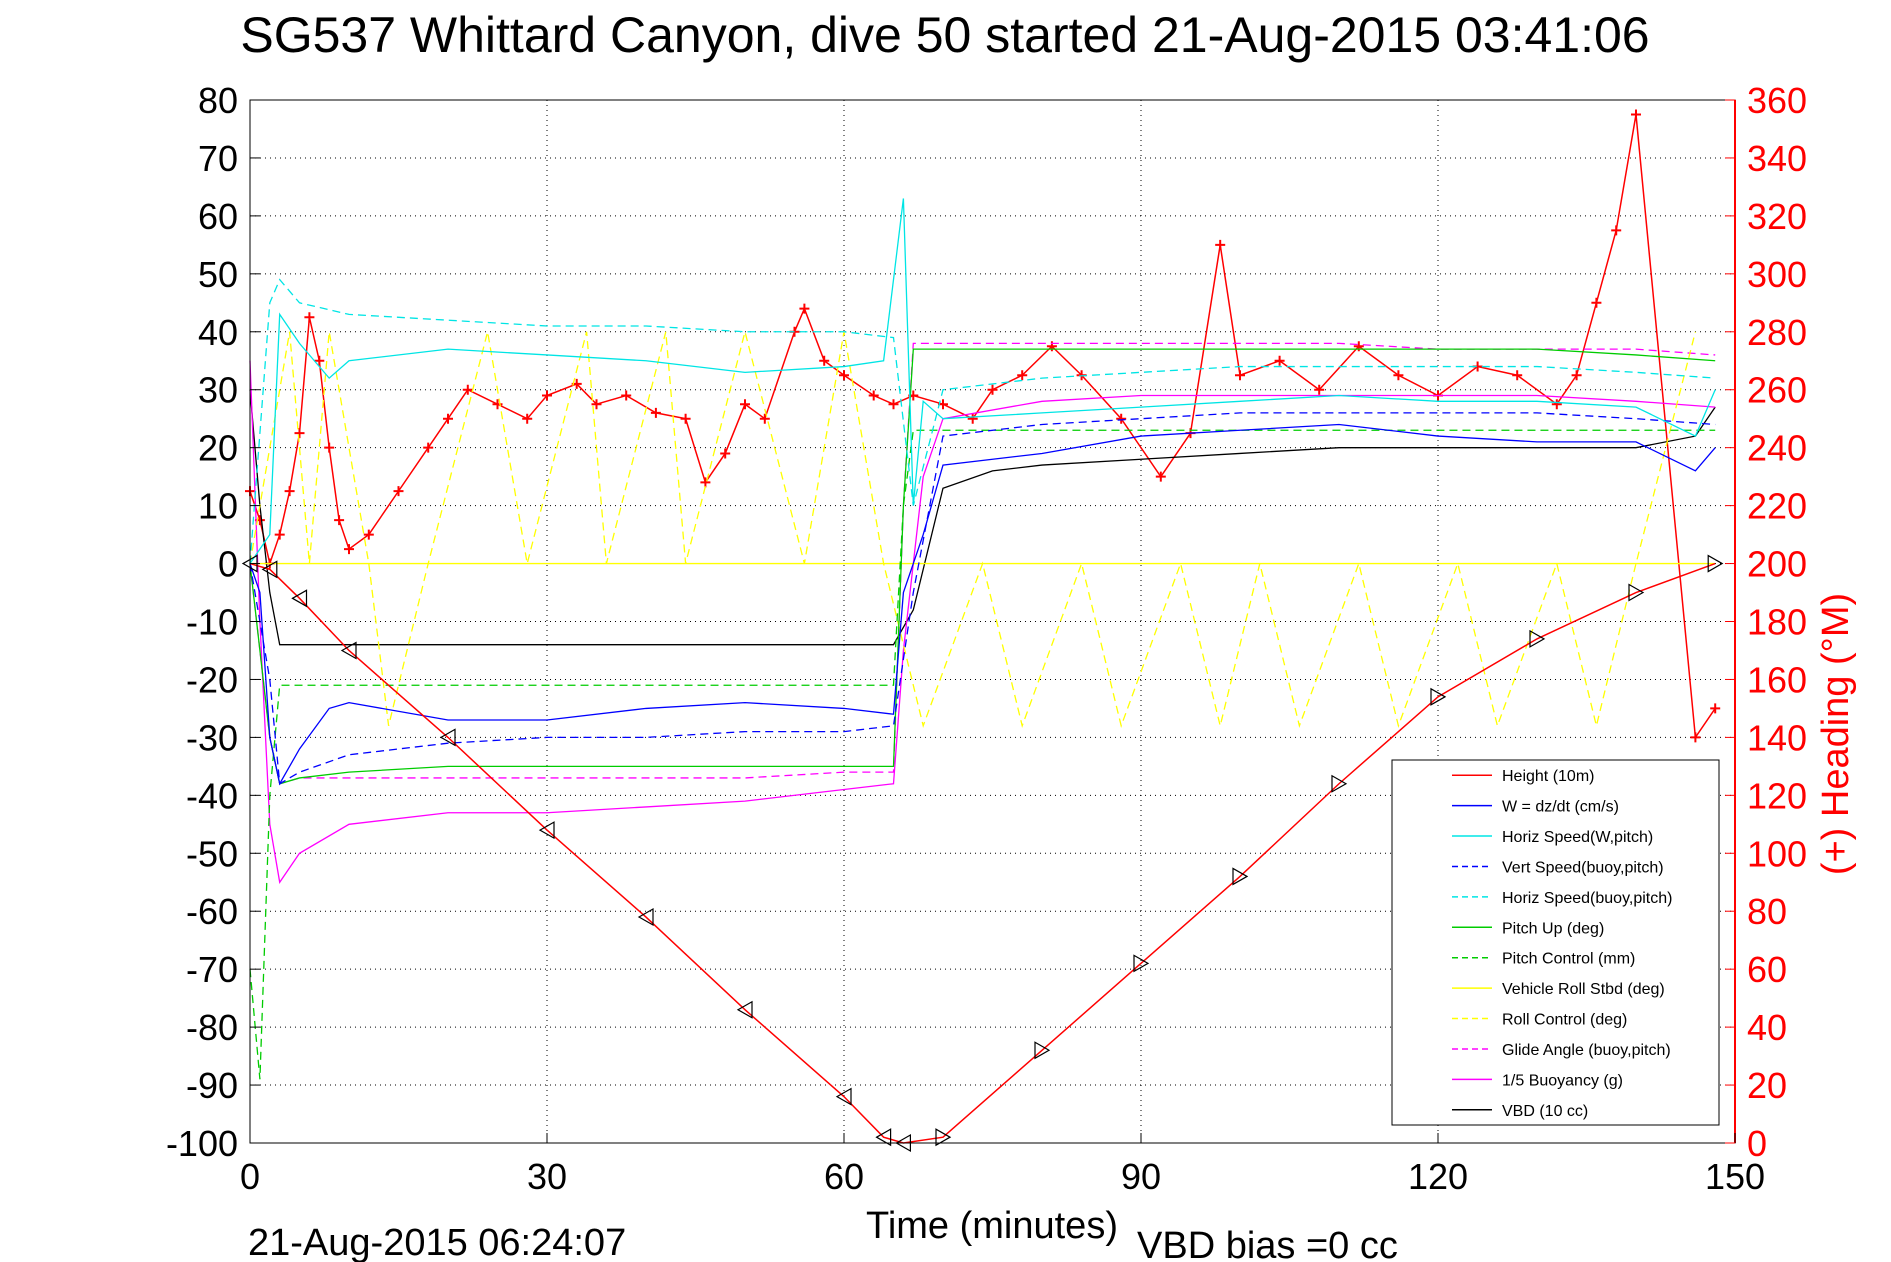  I want to click on y-tick-label: -50, so click(212, 853).